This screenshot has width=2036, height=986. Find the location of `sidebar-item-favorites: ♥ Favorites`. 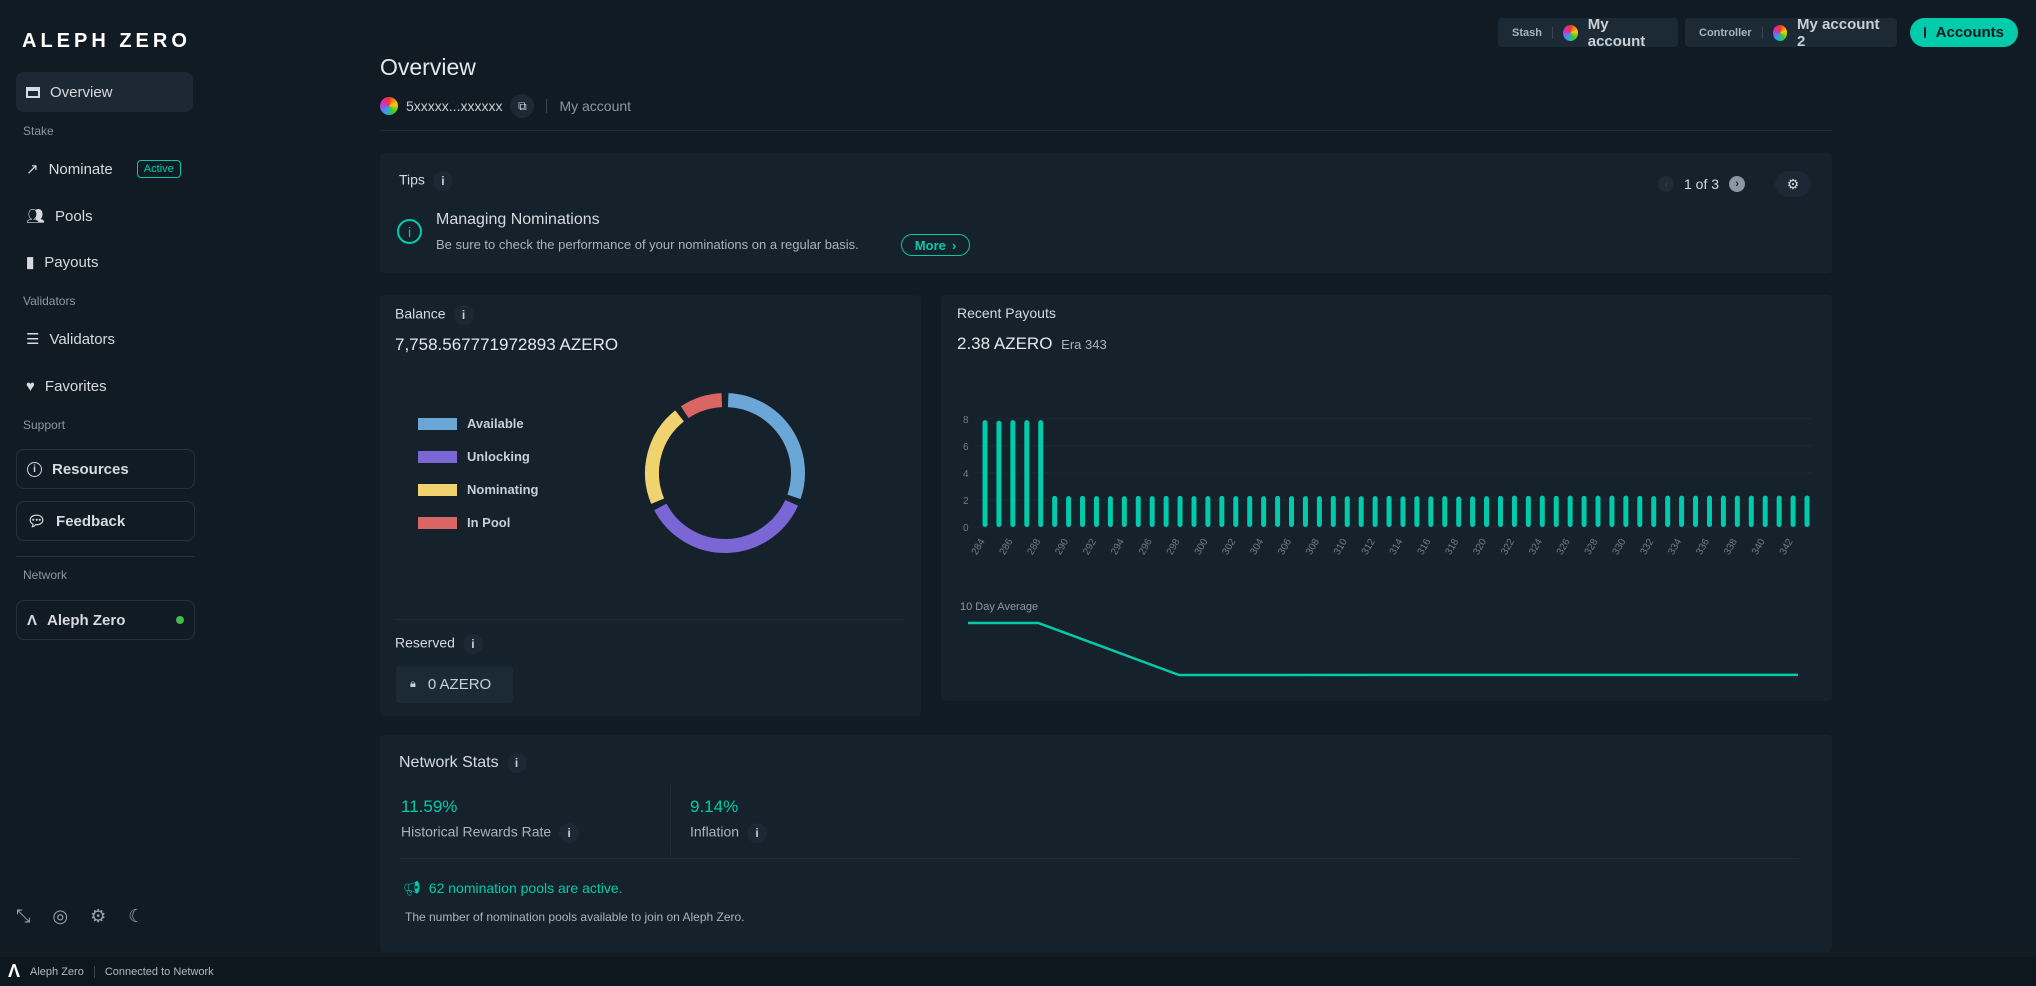

sidebar-item-favorites: ♥ Favorites is located at coordinates (104, 386).